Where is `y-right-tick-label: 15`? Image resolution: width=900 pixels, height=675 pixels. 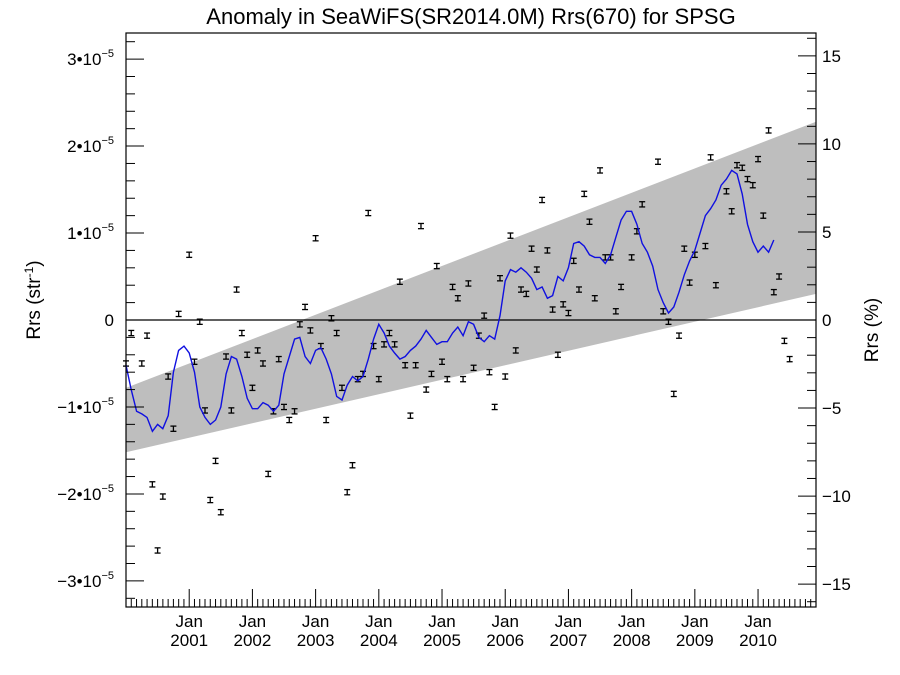
y-right-tick-label: 15 is located at coordinates (831, 56).